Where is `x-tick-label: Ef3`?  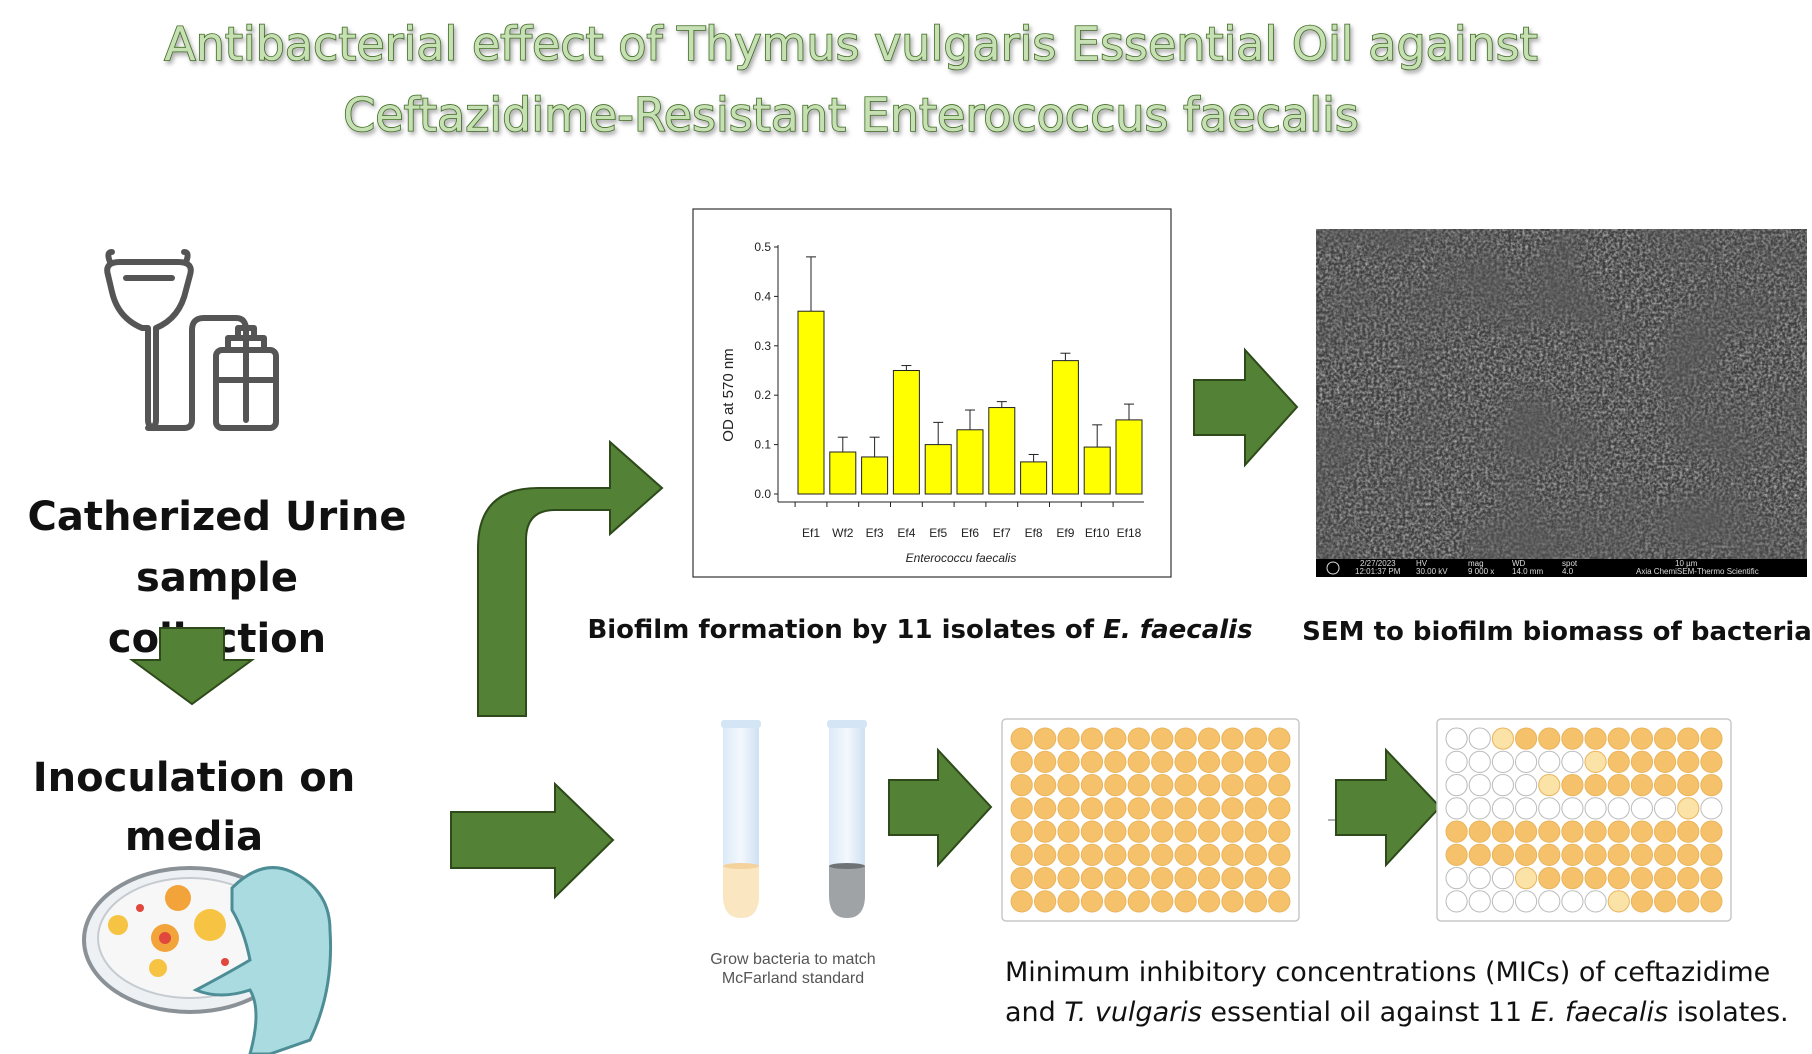
x-tick-label: Ef3 is located at coordinates (875, 533).